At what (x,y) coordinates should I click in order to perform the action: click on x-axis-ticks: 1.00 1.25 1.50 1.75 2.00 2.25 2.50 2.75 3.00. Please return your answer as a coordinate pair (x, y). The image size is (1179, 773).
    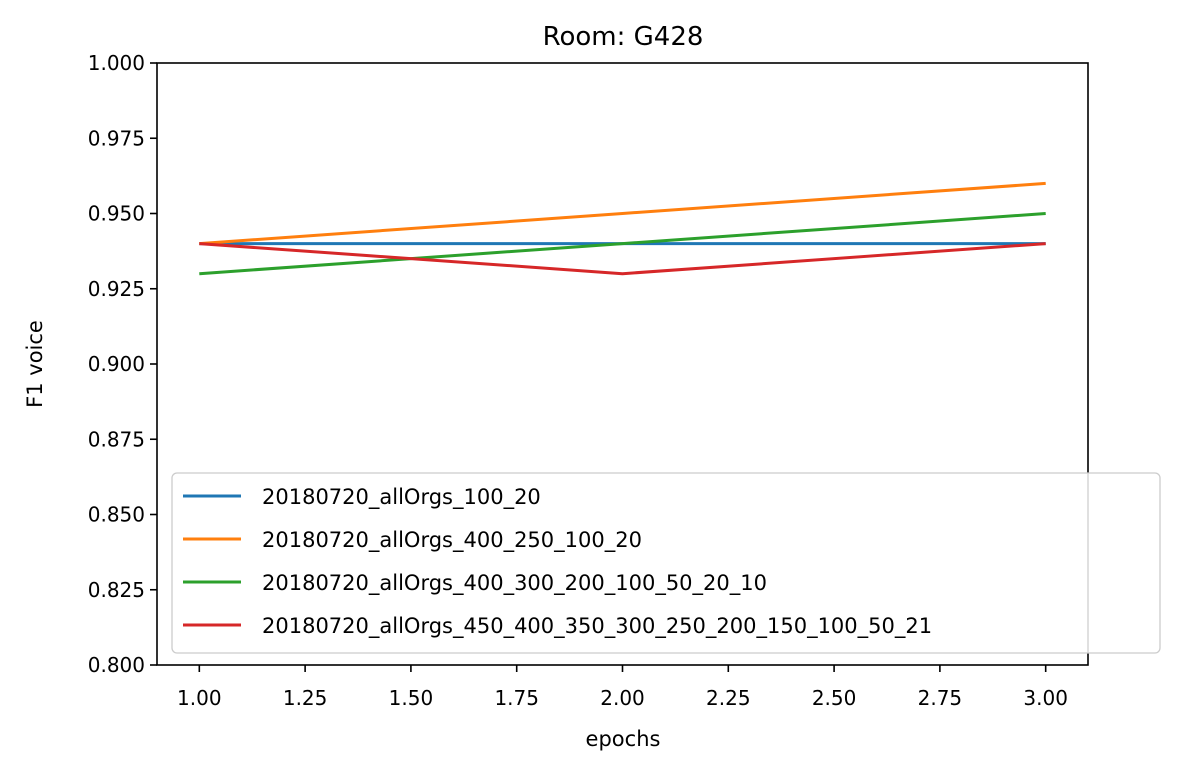
    Looking at the image, I should click on (622, 687).